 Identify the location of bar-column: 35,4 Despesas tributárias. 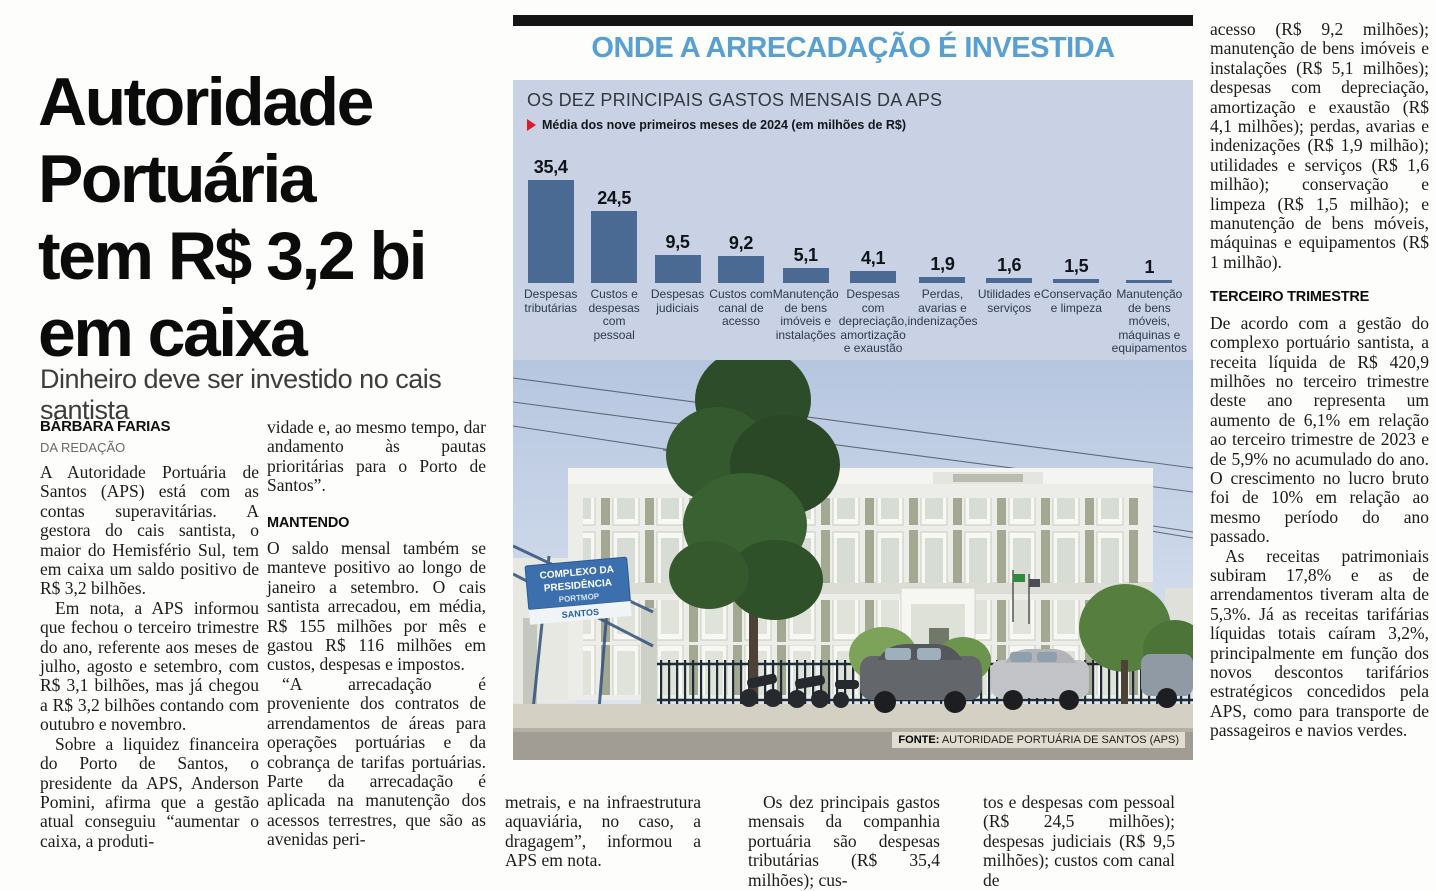
(550, 251).